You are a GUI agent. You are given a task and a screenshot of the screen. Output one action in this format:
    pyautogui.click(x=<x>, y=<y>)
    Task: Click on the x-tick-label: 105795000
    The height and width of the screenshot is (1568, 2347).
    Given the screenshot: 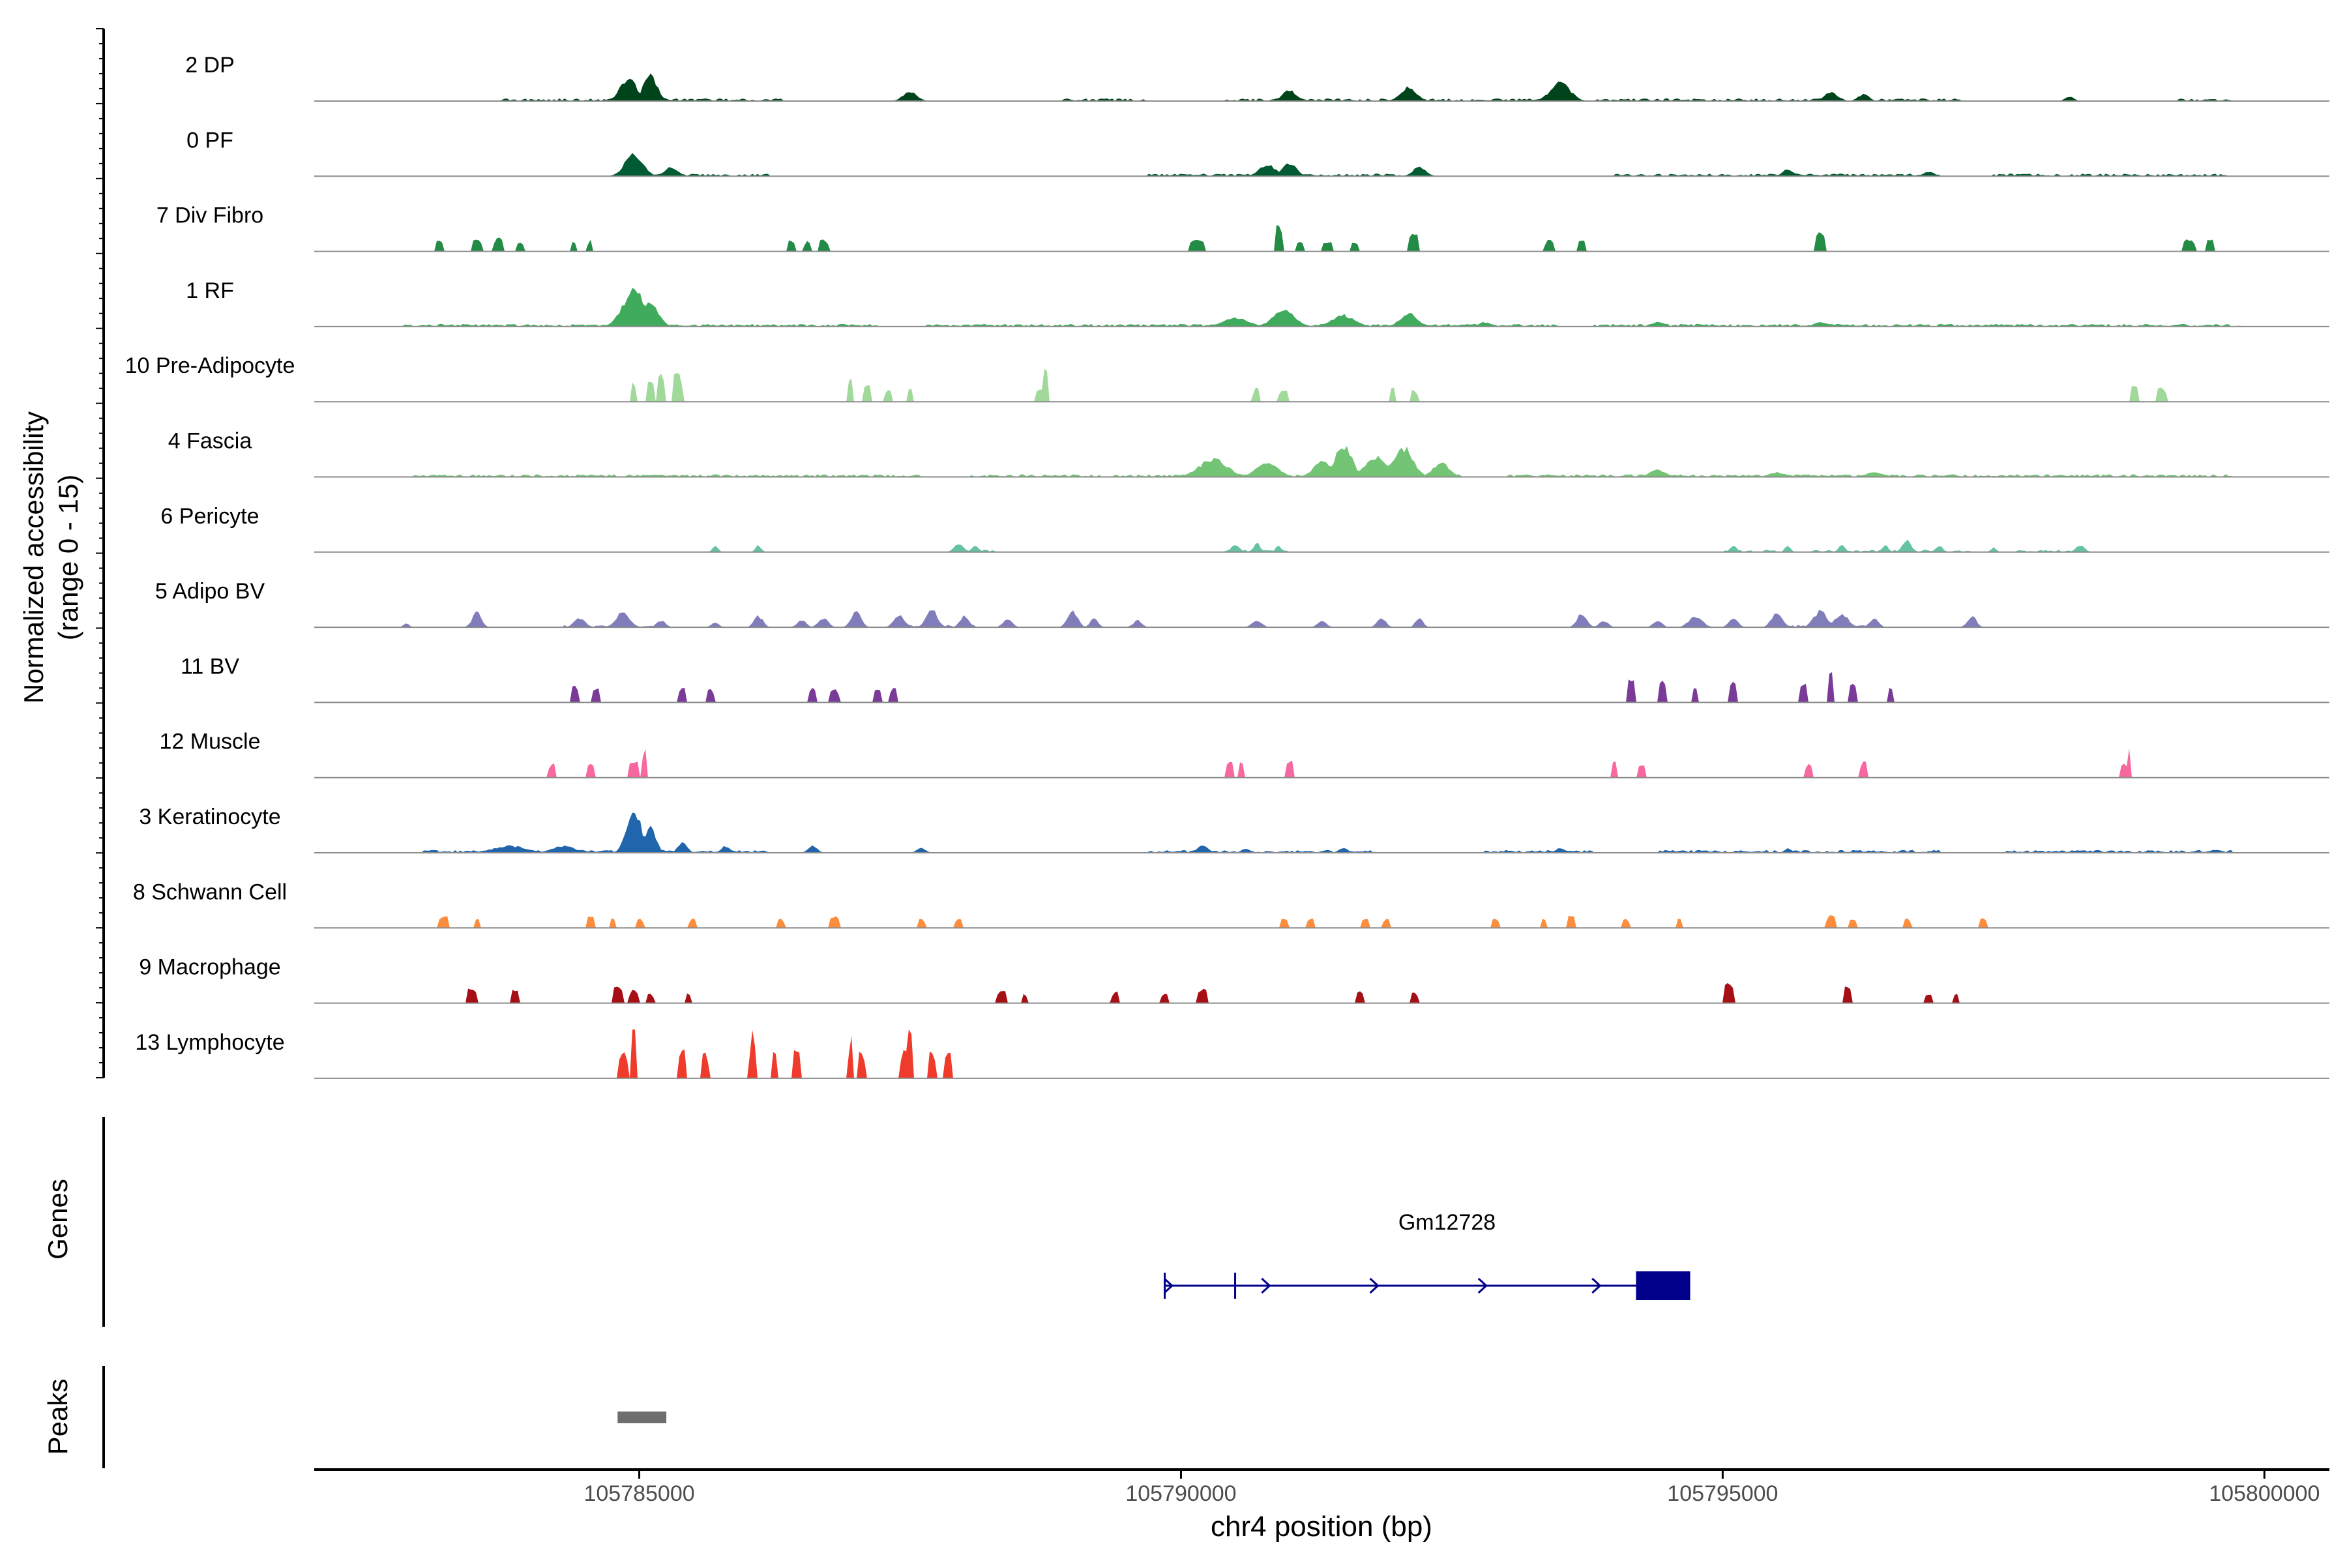 What is the action you would take?
    pyautogui.click(x=1722, y=1493)
    